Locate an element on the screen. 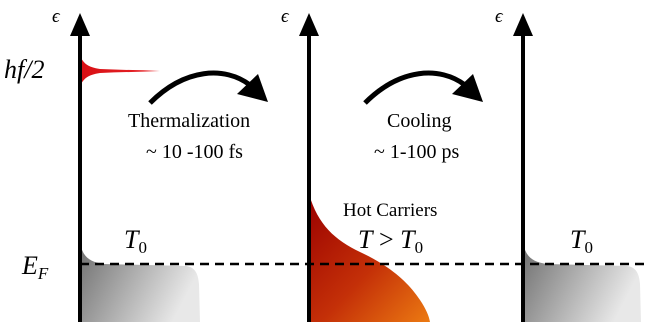  energy-symbol-1: ϵ is located at coordinates (56, 16).